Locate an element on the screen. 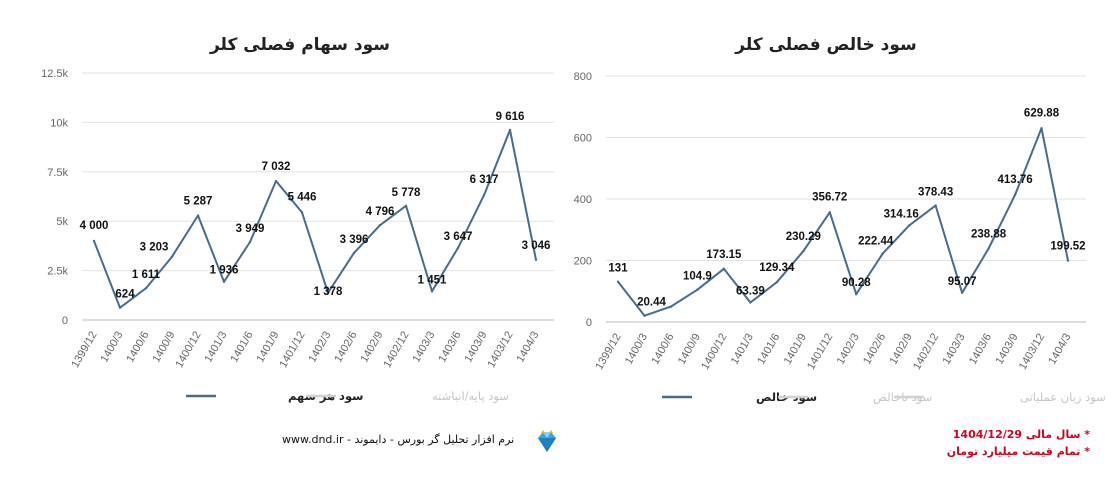 The image size is (1118, 486). y-tick-label: 400 is located at coordinates (583, 200).